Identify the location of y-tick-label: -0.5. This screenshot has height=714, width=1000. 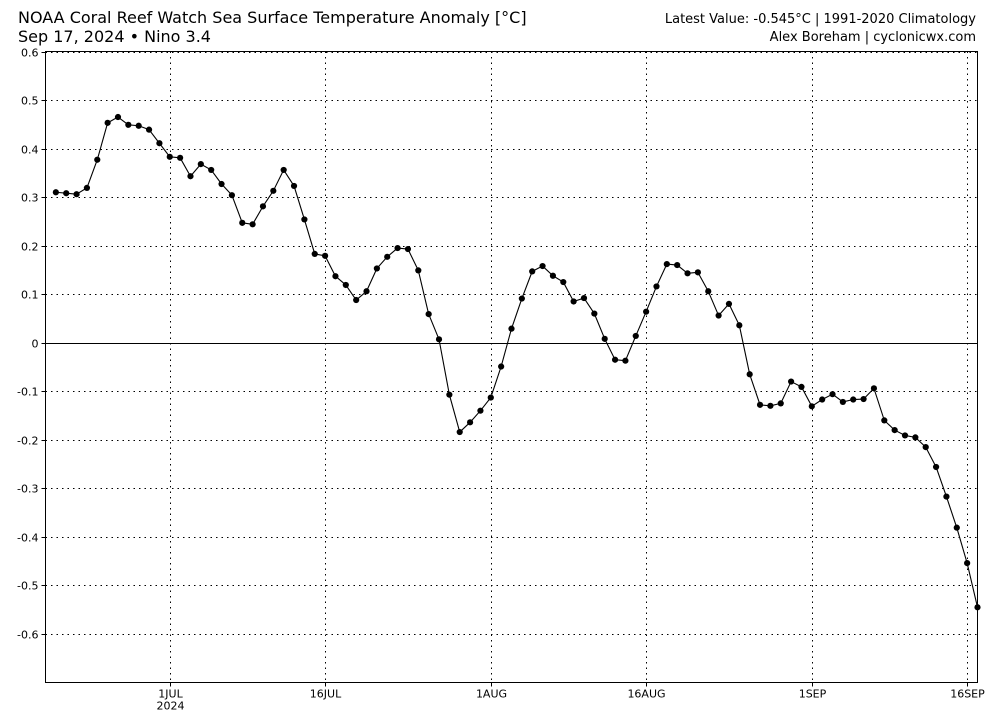
(27, 586).